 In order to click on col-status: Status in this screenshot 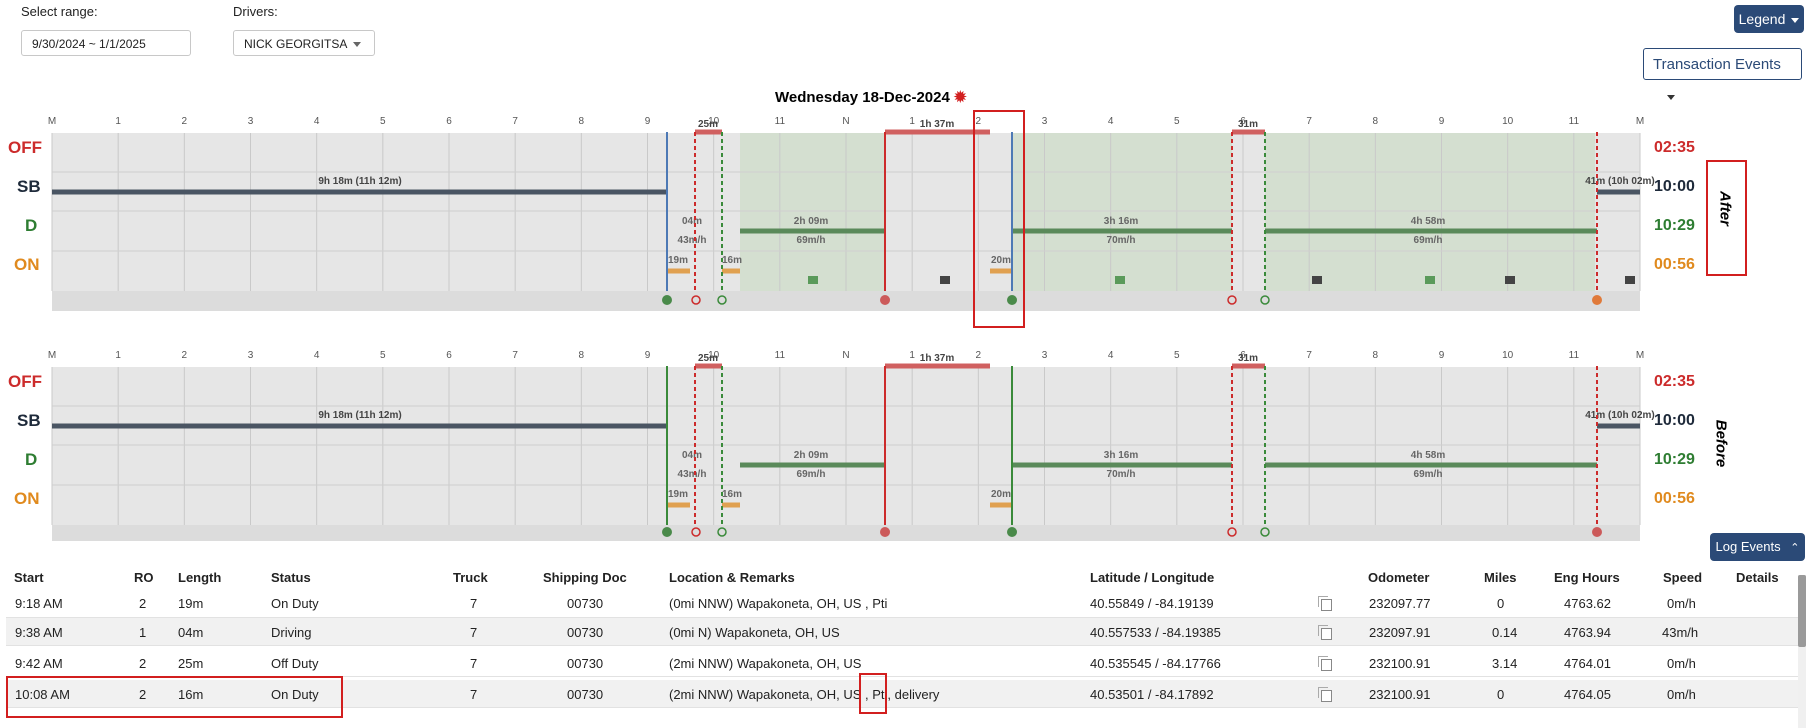, I will do `click(291, 577)`.